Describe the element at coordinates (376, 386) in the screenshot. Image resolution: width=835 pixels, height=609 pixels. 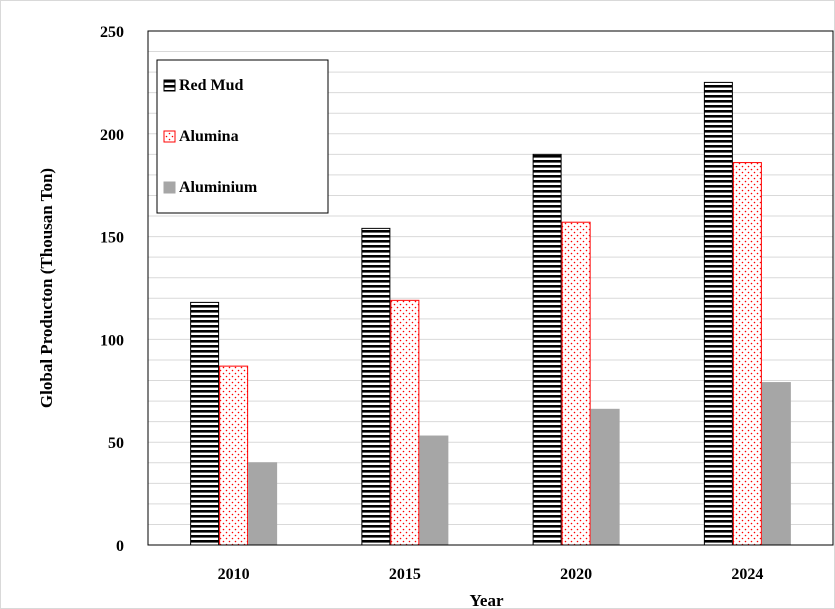
I see `bar-red-mud-2015` at that location.